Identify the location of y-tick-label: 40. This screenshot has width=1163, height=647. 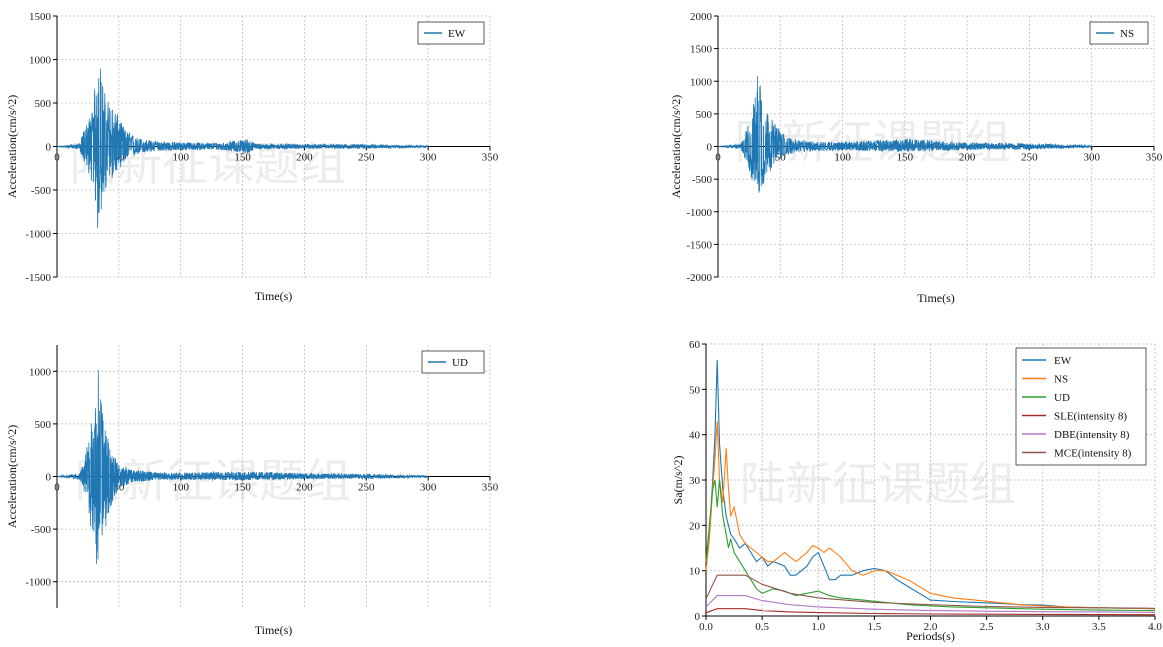
(695, 436).